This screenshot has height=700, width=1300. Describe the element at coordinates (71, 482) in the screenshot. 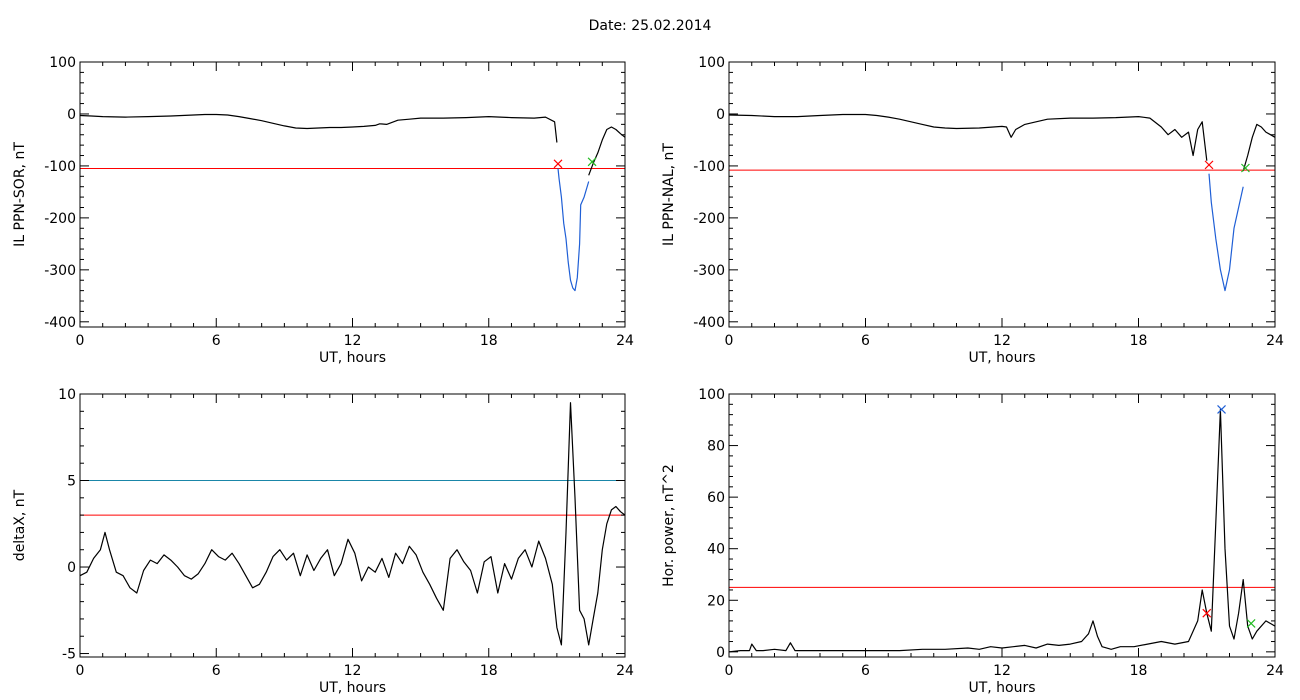

I see `y-tick-label: 5` at that location.